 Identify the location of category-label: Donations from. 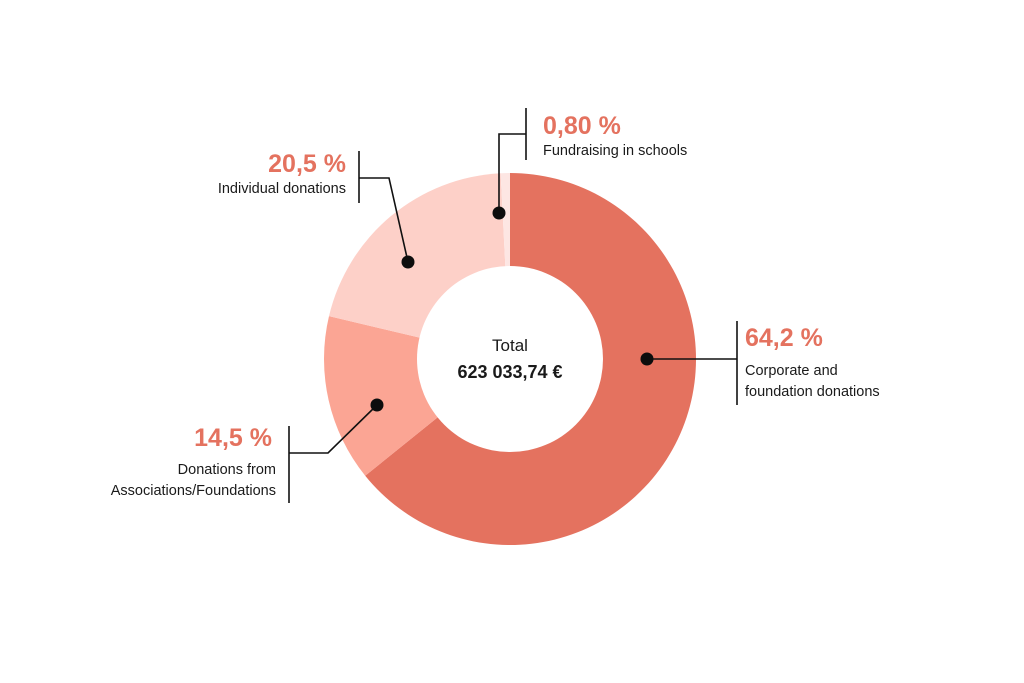
(227, 470).